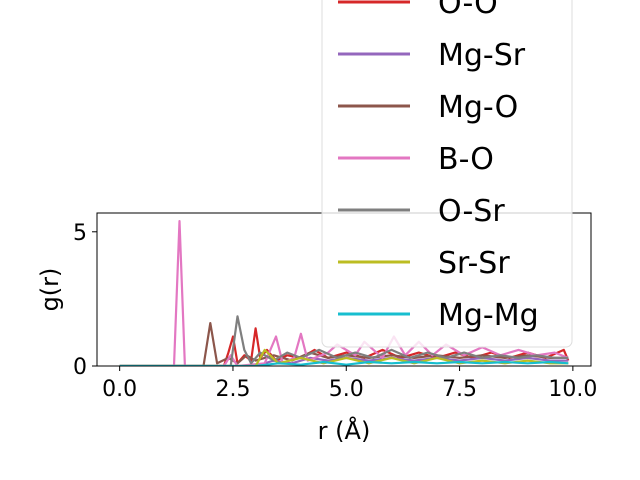  Describe the element at coordinates (482, 55) in the screenshot. I see `legend-label-mg-sr: Mg-Sr` at that location.